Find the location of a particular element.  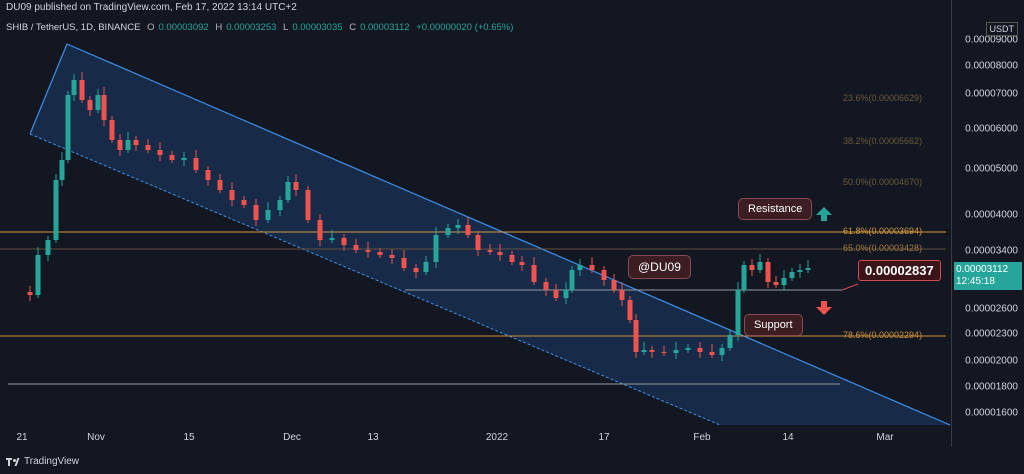

high-value: 0.00003253 is located at coordinates (251, 27).